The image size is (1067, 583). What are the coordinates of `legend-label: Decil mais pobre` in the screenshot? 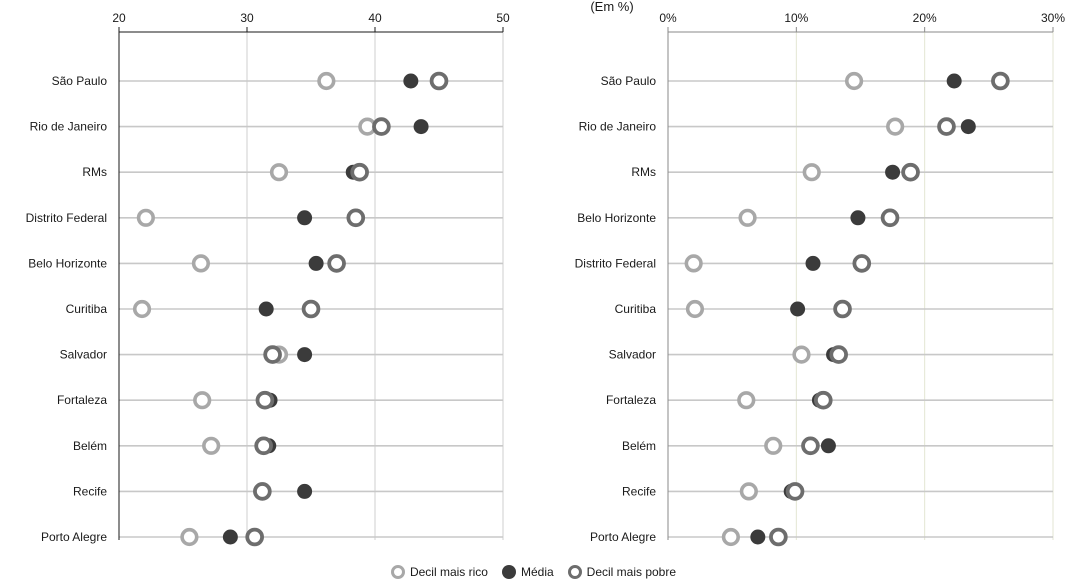 It's located at (631, 572).